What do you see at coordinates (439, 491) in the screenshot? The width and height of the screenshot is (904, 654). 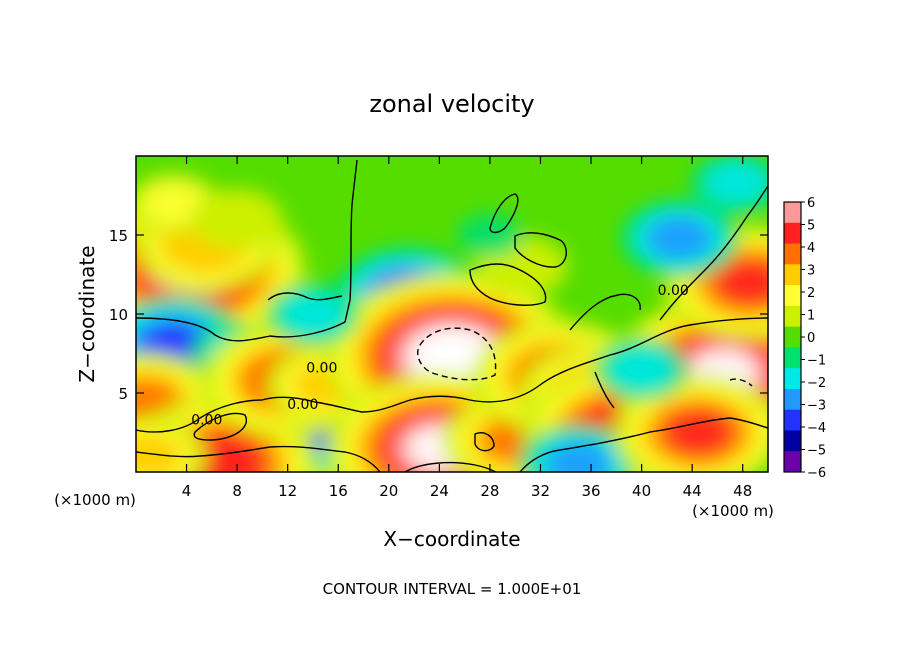 I see `x-tick-label: 24` at bounding box center [439, 491].